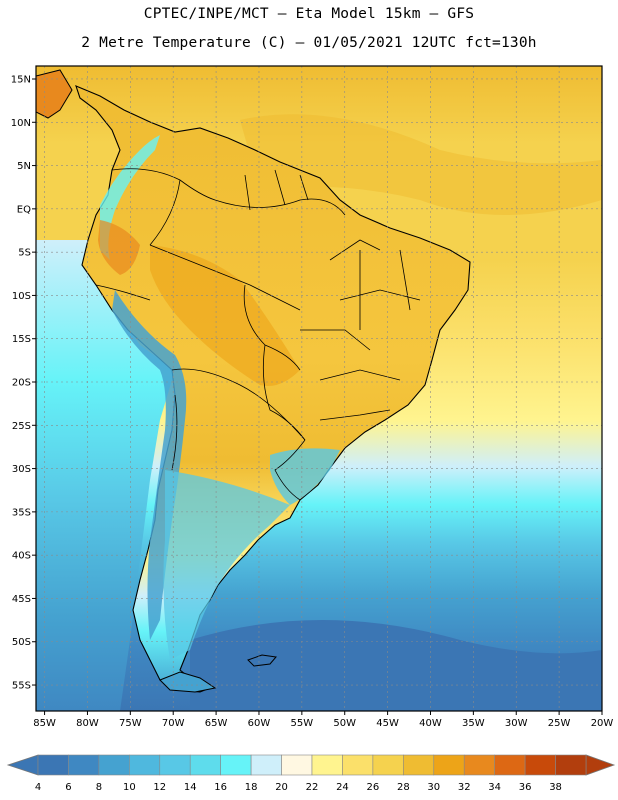  What do you see at coordinates (149, 465) in the screenshot?
I see `southern-andes` at bounding box center [149, 465].